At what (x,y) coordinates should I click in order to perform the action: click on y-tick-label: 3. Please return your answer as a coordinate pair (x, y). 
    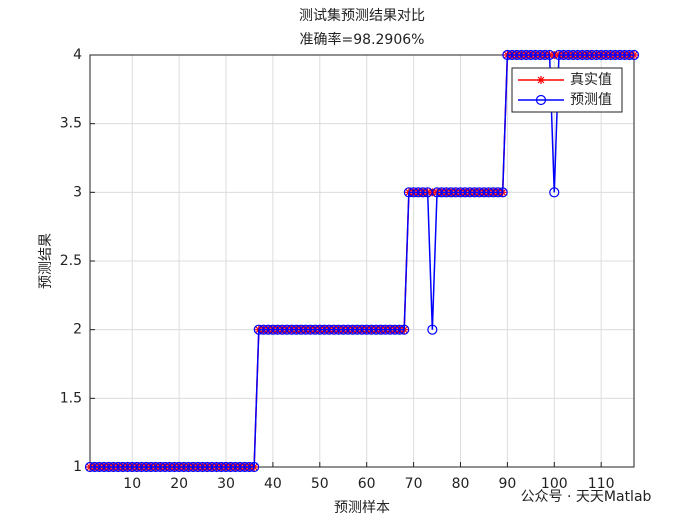
    Looking at the image, I should click on (77, 192).